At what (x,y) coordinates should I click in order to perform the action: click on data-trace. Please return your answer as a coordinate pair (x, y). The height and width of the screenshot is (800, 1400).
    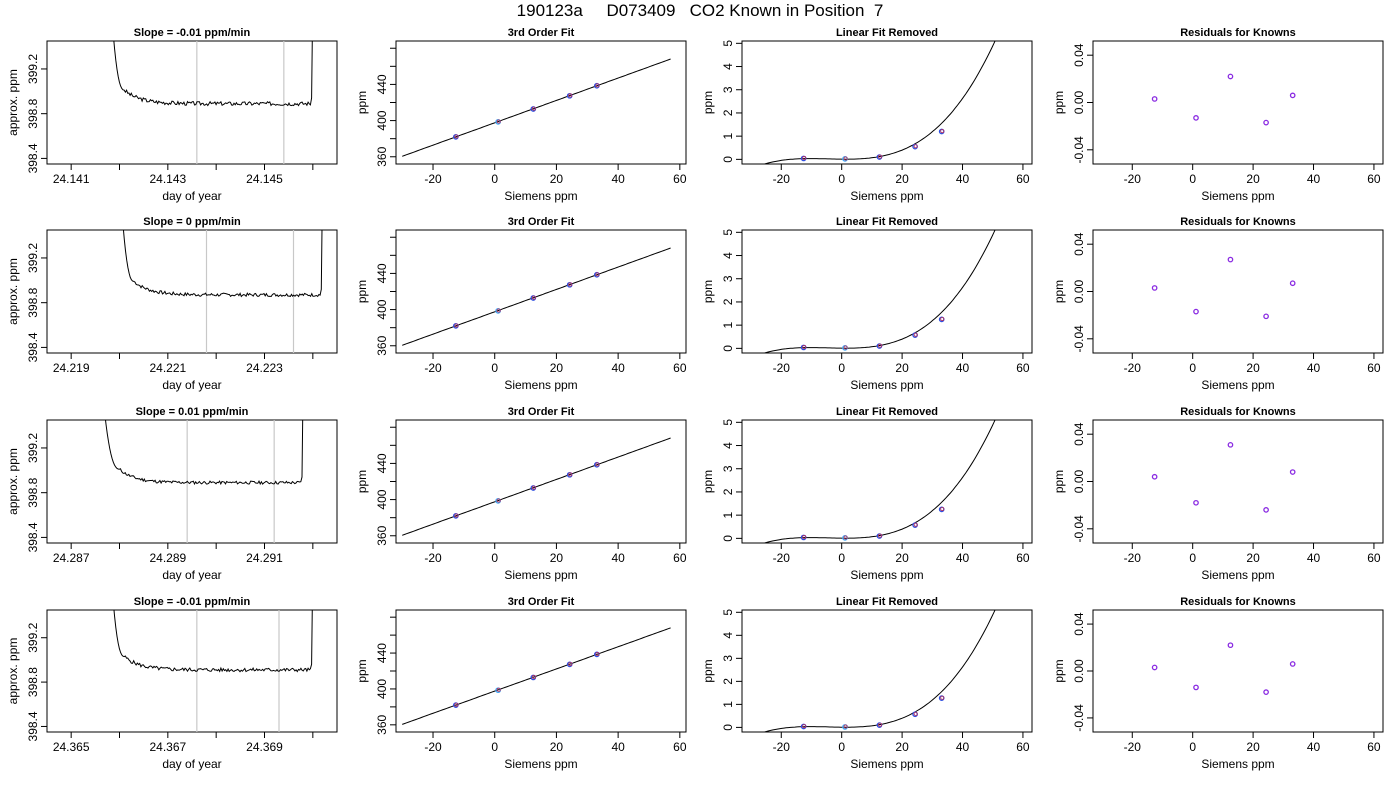
    Looking at the image, I should click on (204, 453).